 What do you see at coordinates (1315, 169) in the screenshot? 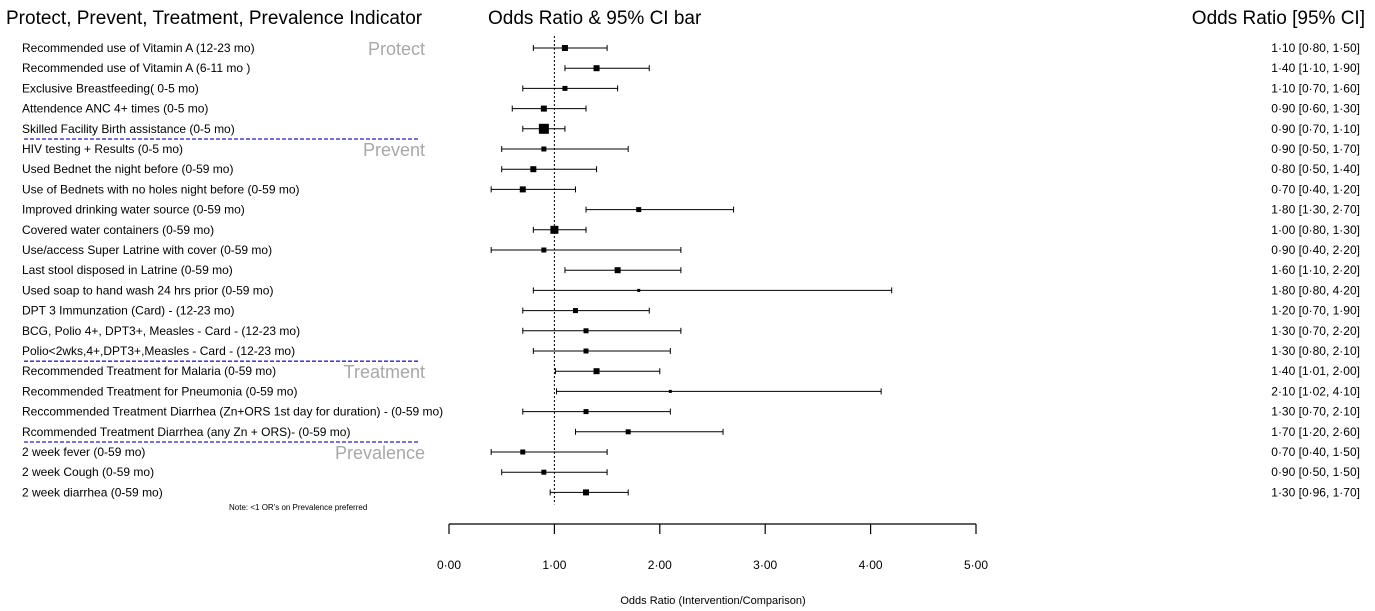
I see `ci-value-text: 0·80 [0·50, 1·40]` at bounding box center [1315, 169].